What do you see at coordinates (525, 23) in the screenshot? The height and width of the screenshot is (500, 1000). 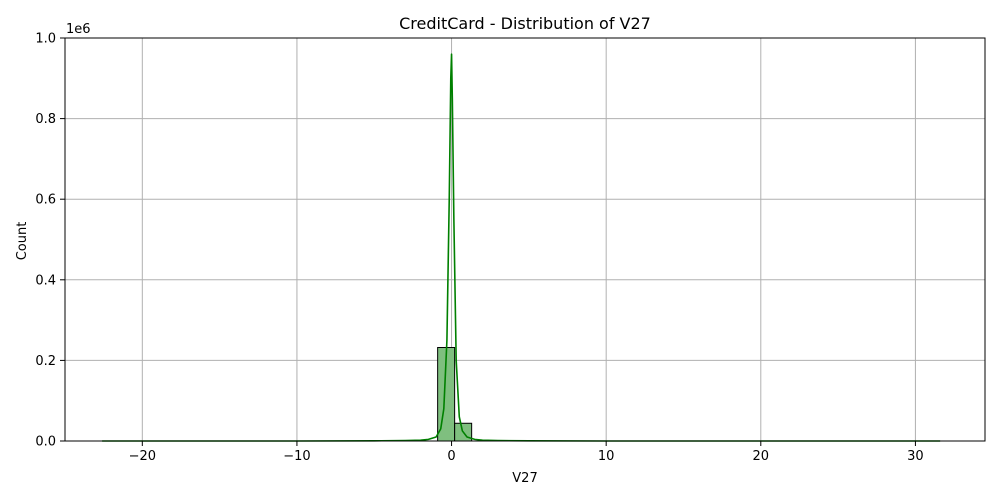 I see `chart-title: CreditCard - Distribution of V27` at bounding box center [525, 23].